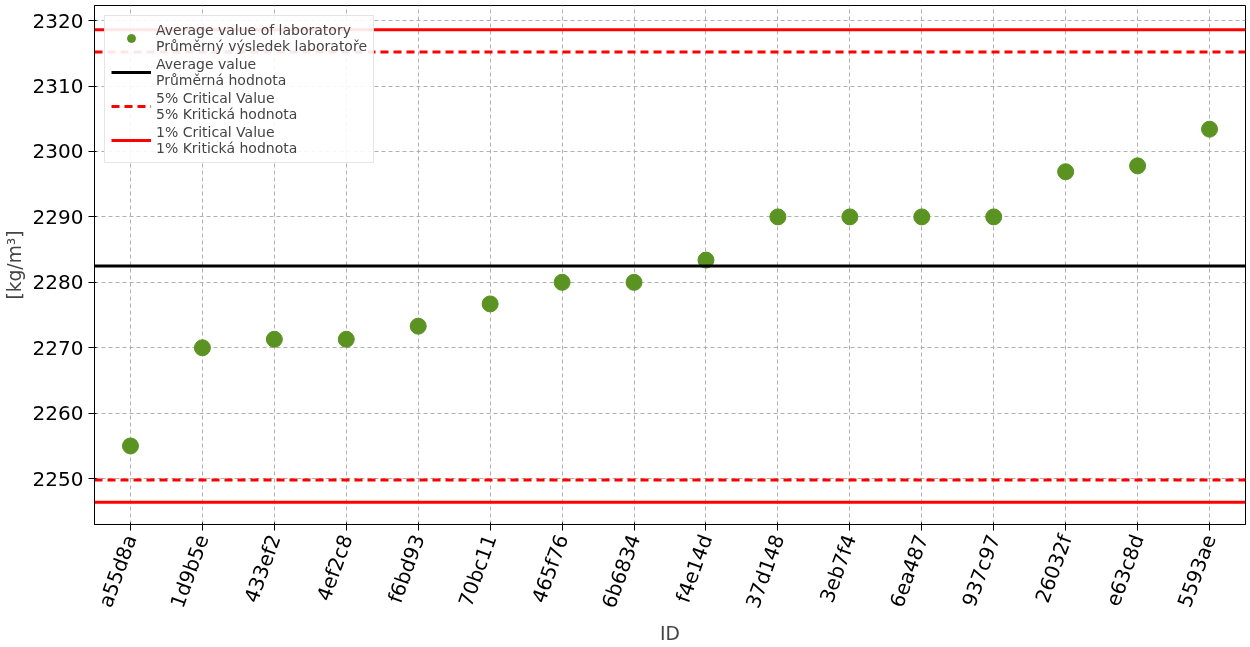 The height and width of the screenshot is (647, 1250). I want to click on y-tick-label: 2270, so click(58, 347).